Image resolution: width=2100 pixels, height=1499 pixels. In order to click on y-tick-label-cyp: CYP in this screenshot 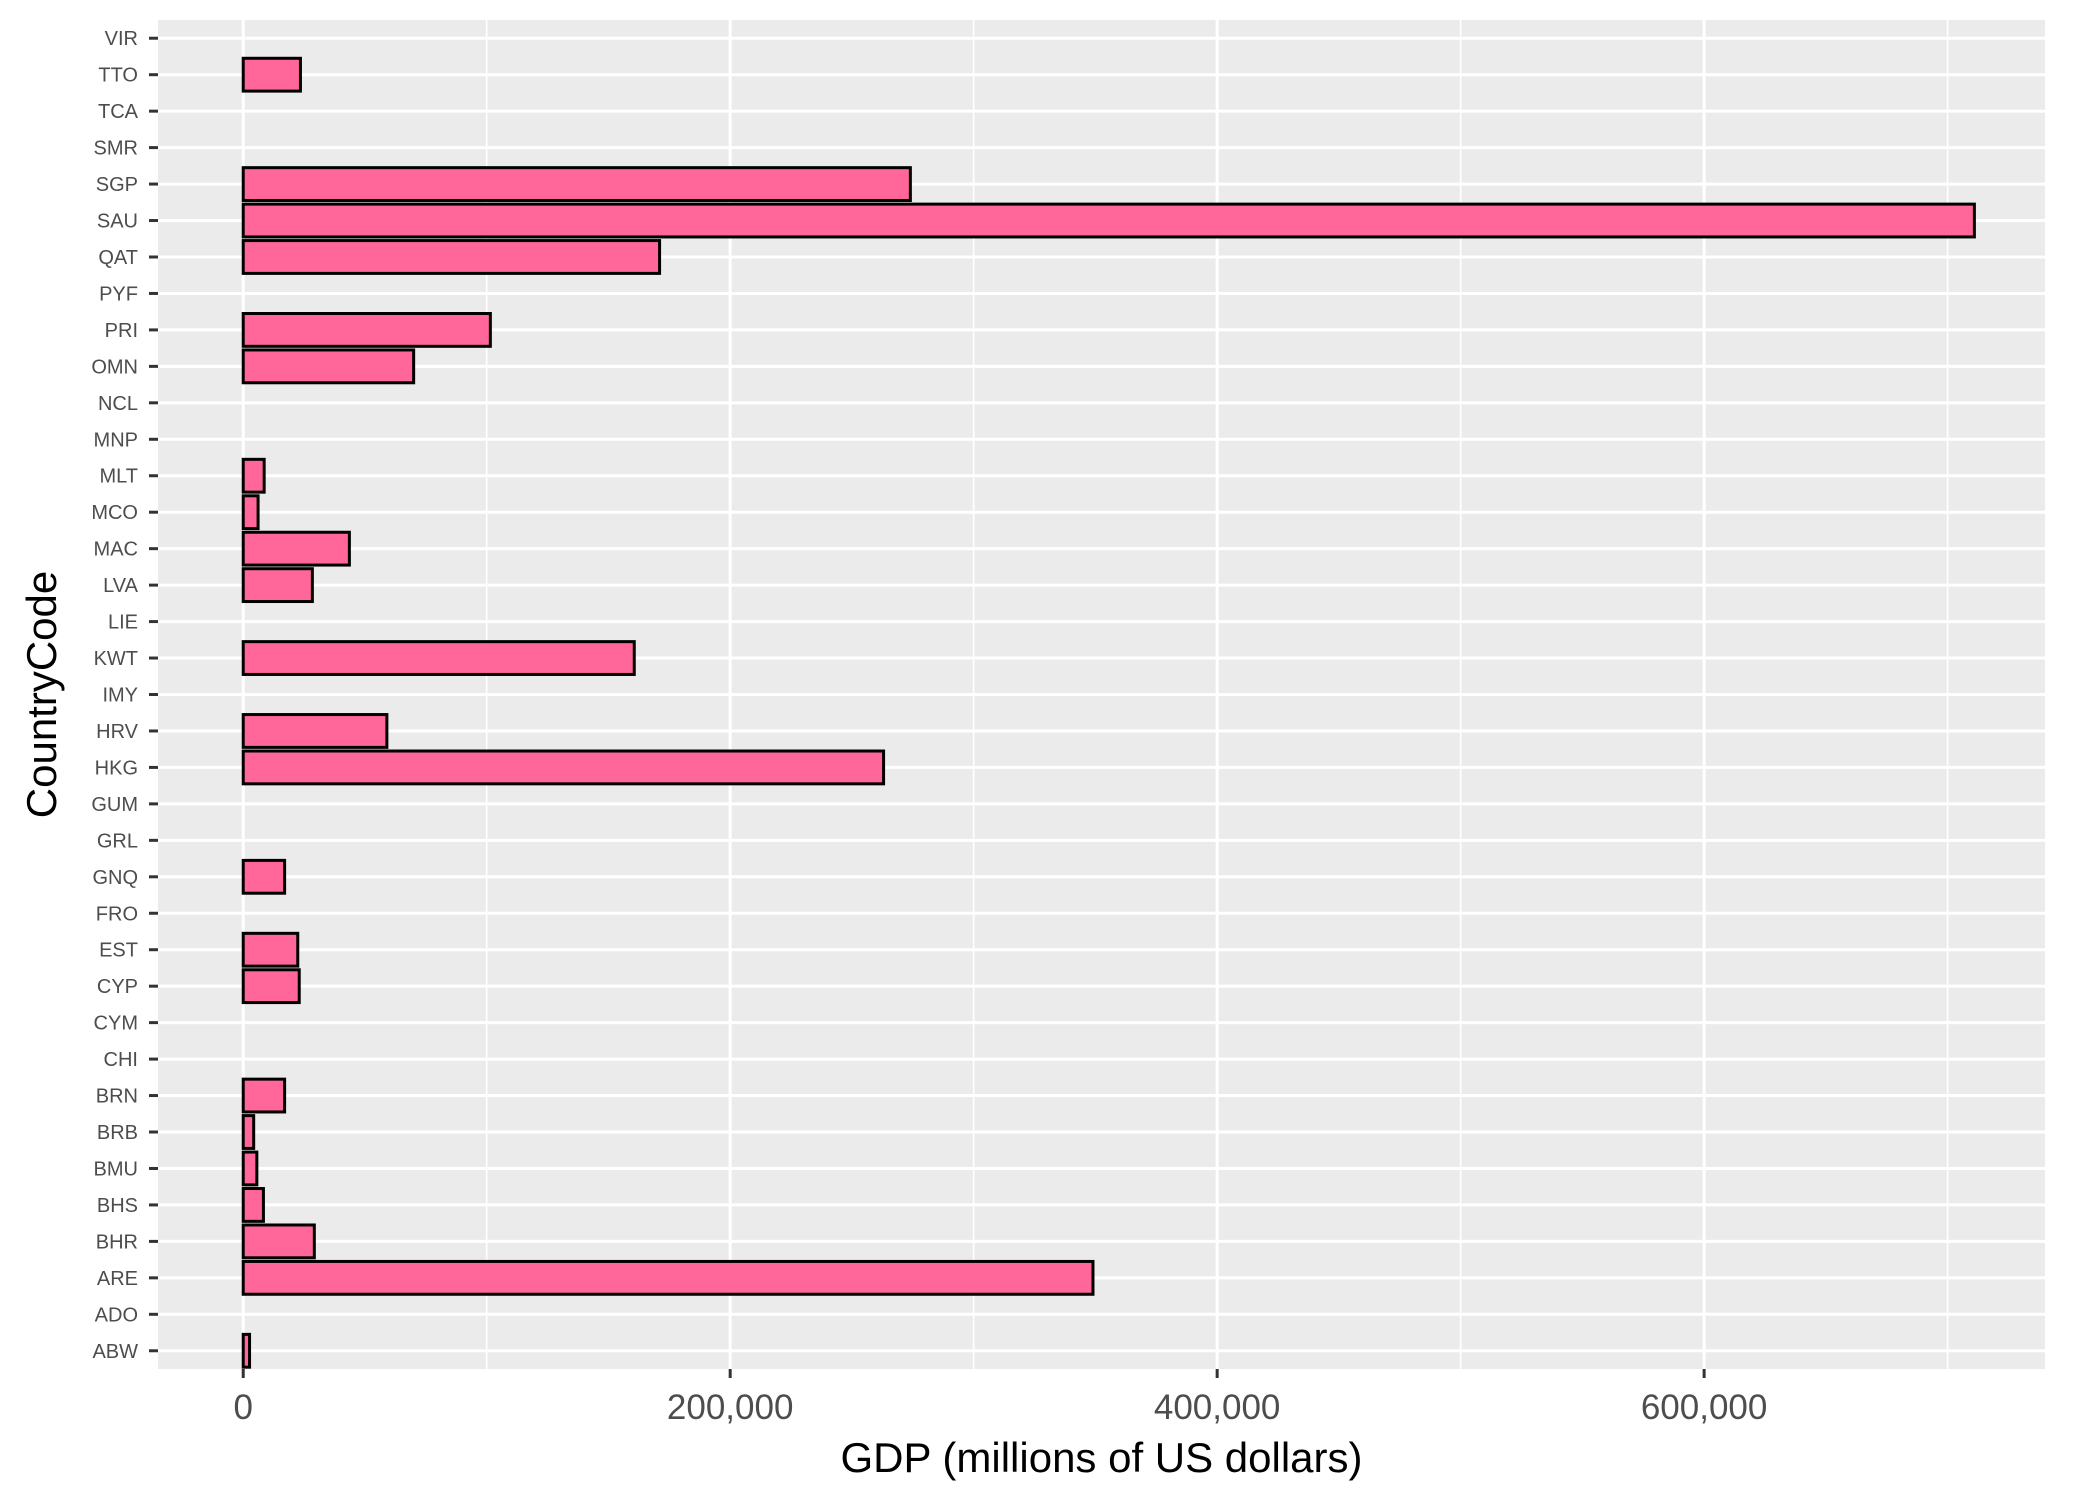, I will do `click(117, 987)`.